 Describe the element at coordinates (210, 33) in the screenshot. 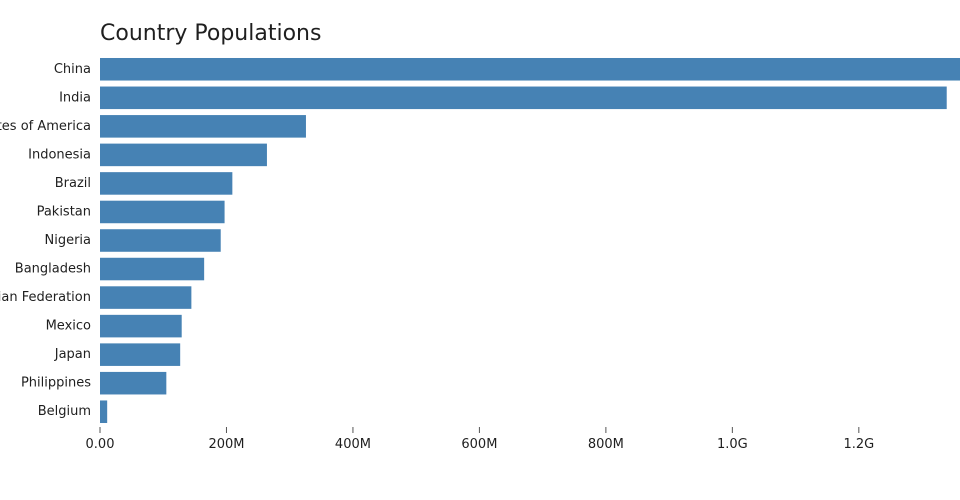

I see `chart-title: Country Populations` at that location.